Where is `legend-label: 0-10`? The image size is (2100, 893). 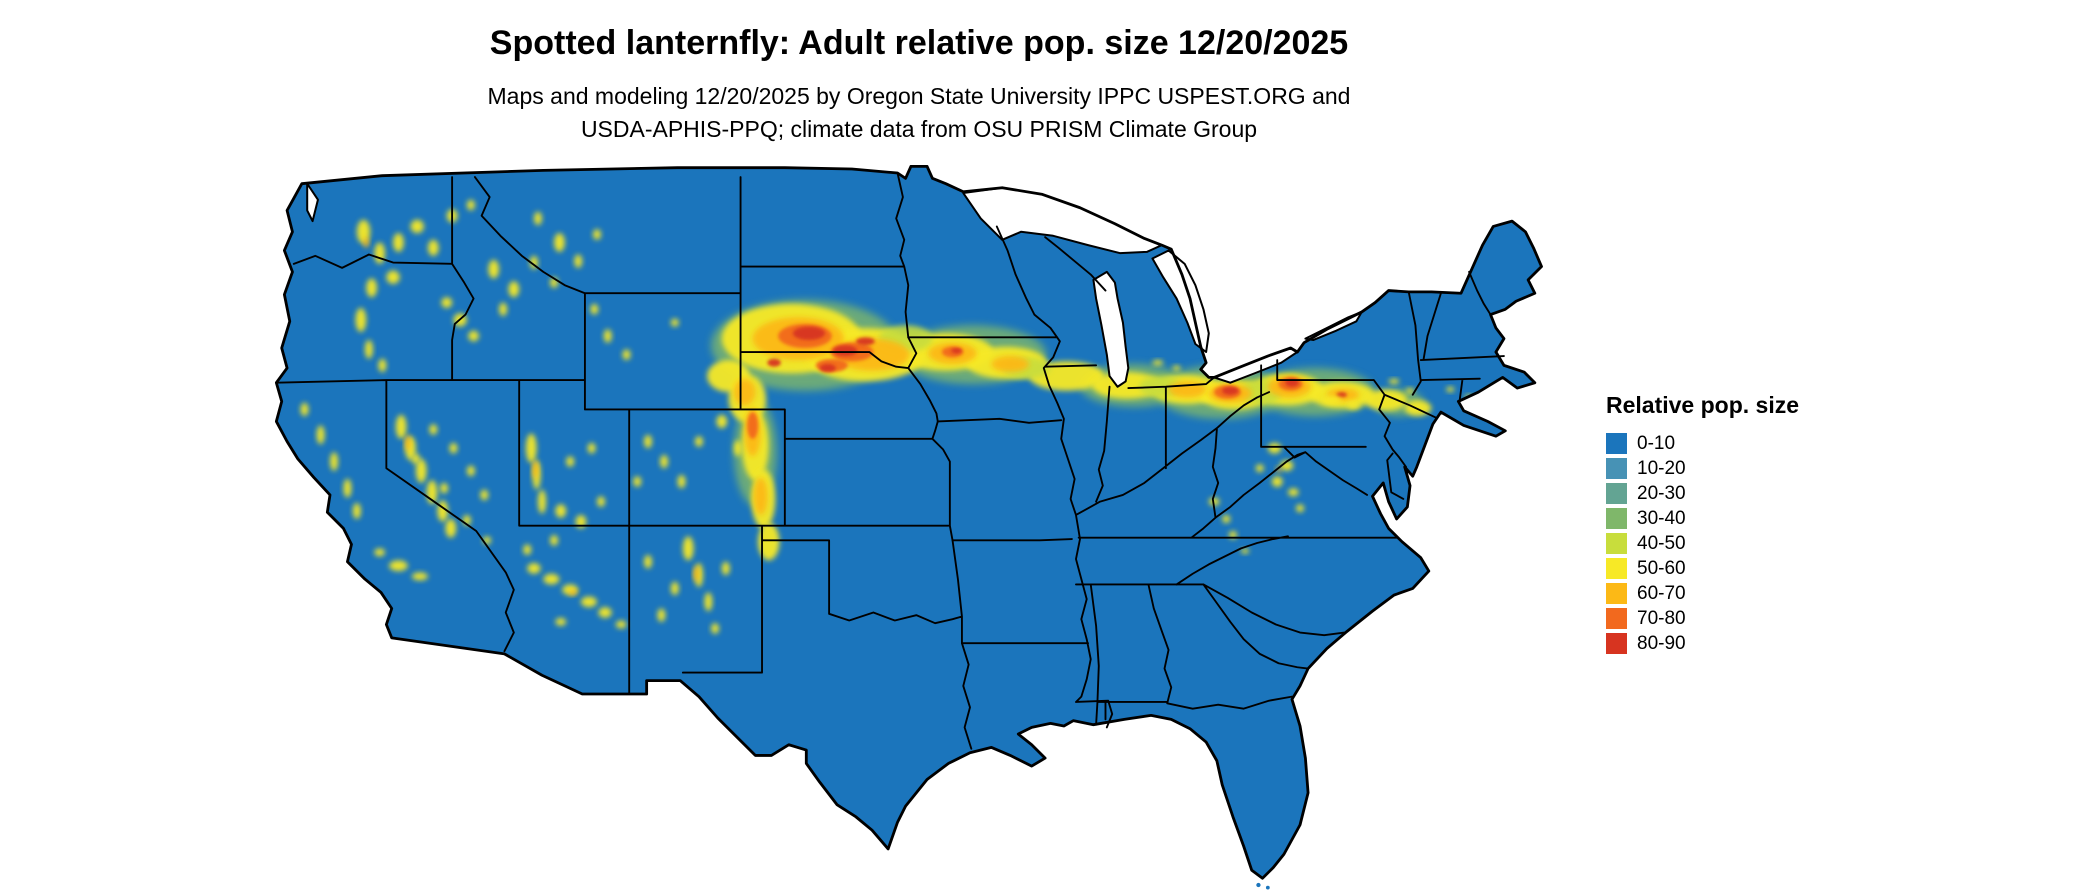 legend-label: 0-10 is located at coordinates (1656, 443).